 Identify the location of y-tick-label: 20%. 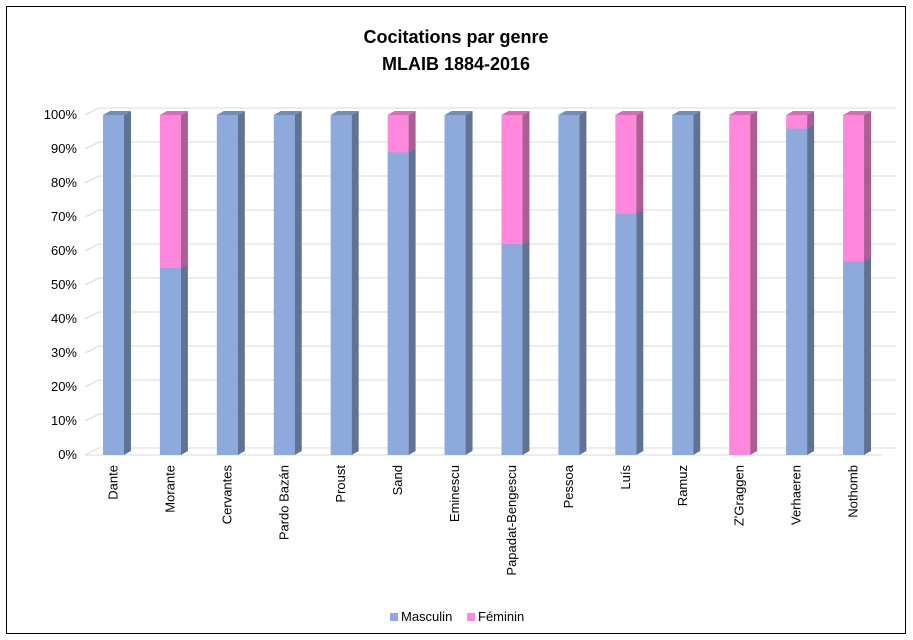
(64, 386).